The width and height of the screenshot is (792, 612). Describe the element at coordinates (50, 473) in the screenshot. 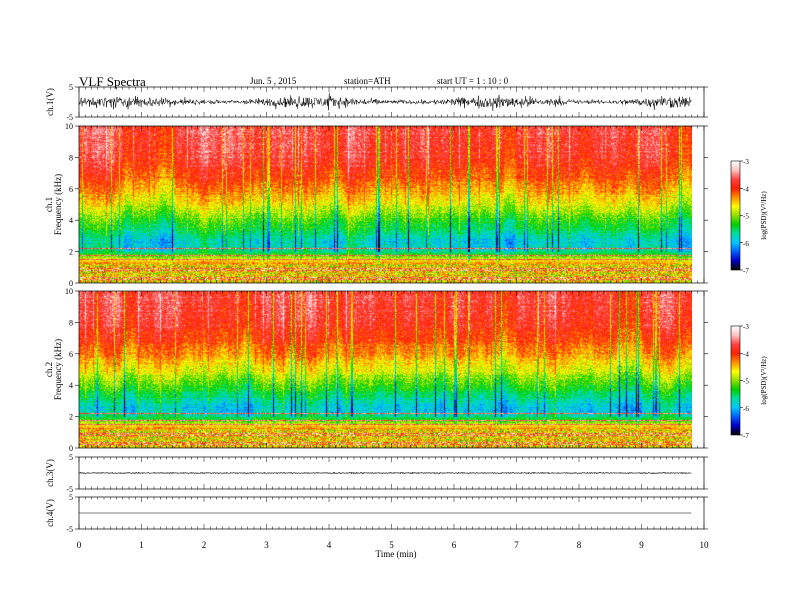

I see `y-axis-label: ch.3(V)` at that location.